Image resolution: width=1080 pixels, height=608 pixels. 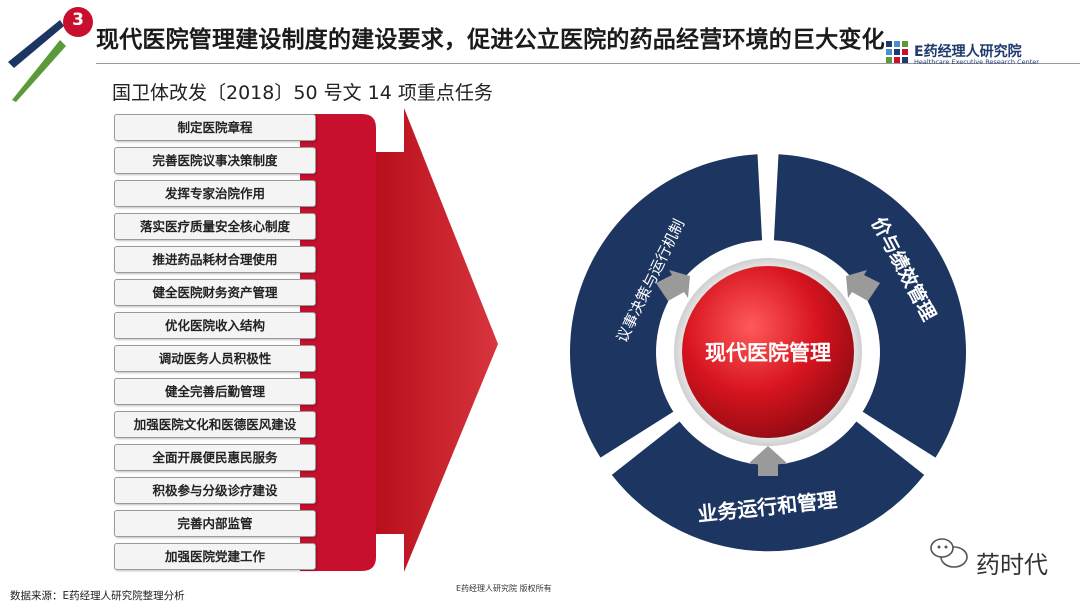 I want to click on copyright-note: E药经理人研究院 版权所有, so click(x=504, y=588).